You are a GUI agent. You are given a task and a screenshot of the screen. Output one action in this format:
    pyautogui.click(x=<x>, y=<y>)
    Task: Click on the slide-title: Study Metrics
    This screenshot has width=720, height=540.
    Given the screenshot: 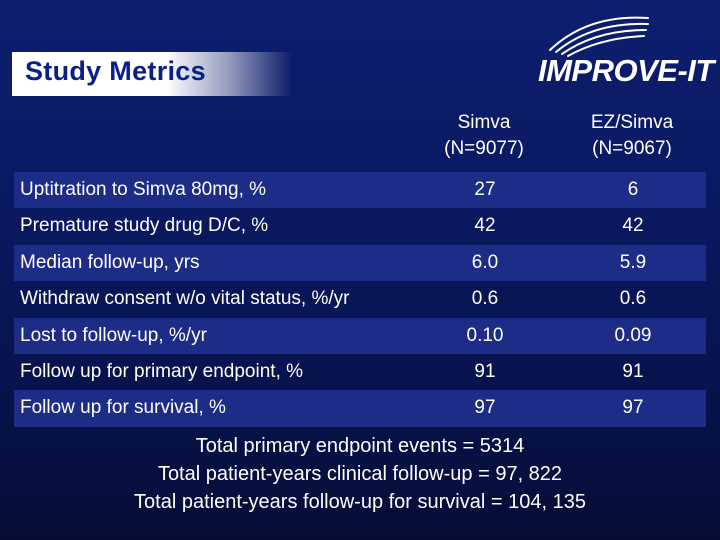 What is the action you would take?
    pyautogui.click(x=115, y=71)
    